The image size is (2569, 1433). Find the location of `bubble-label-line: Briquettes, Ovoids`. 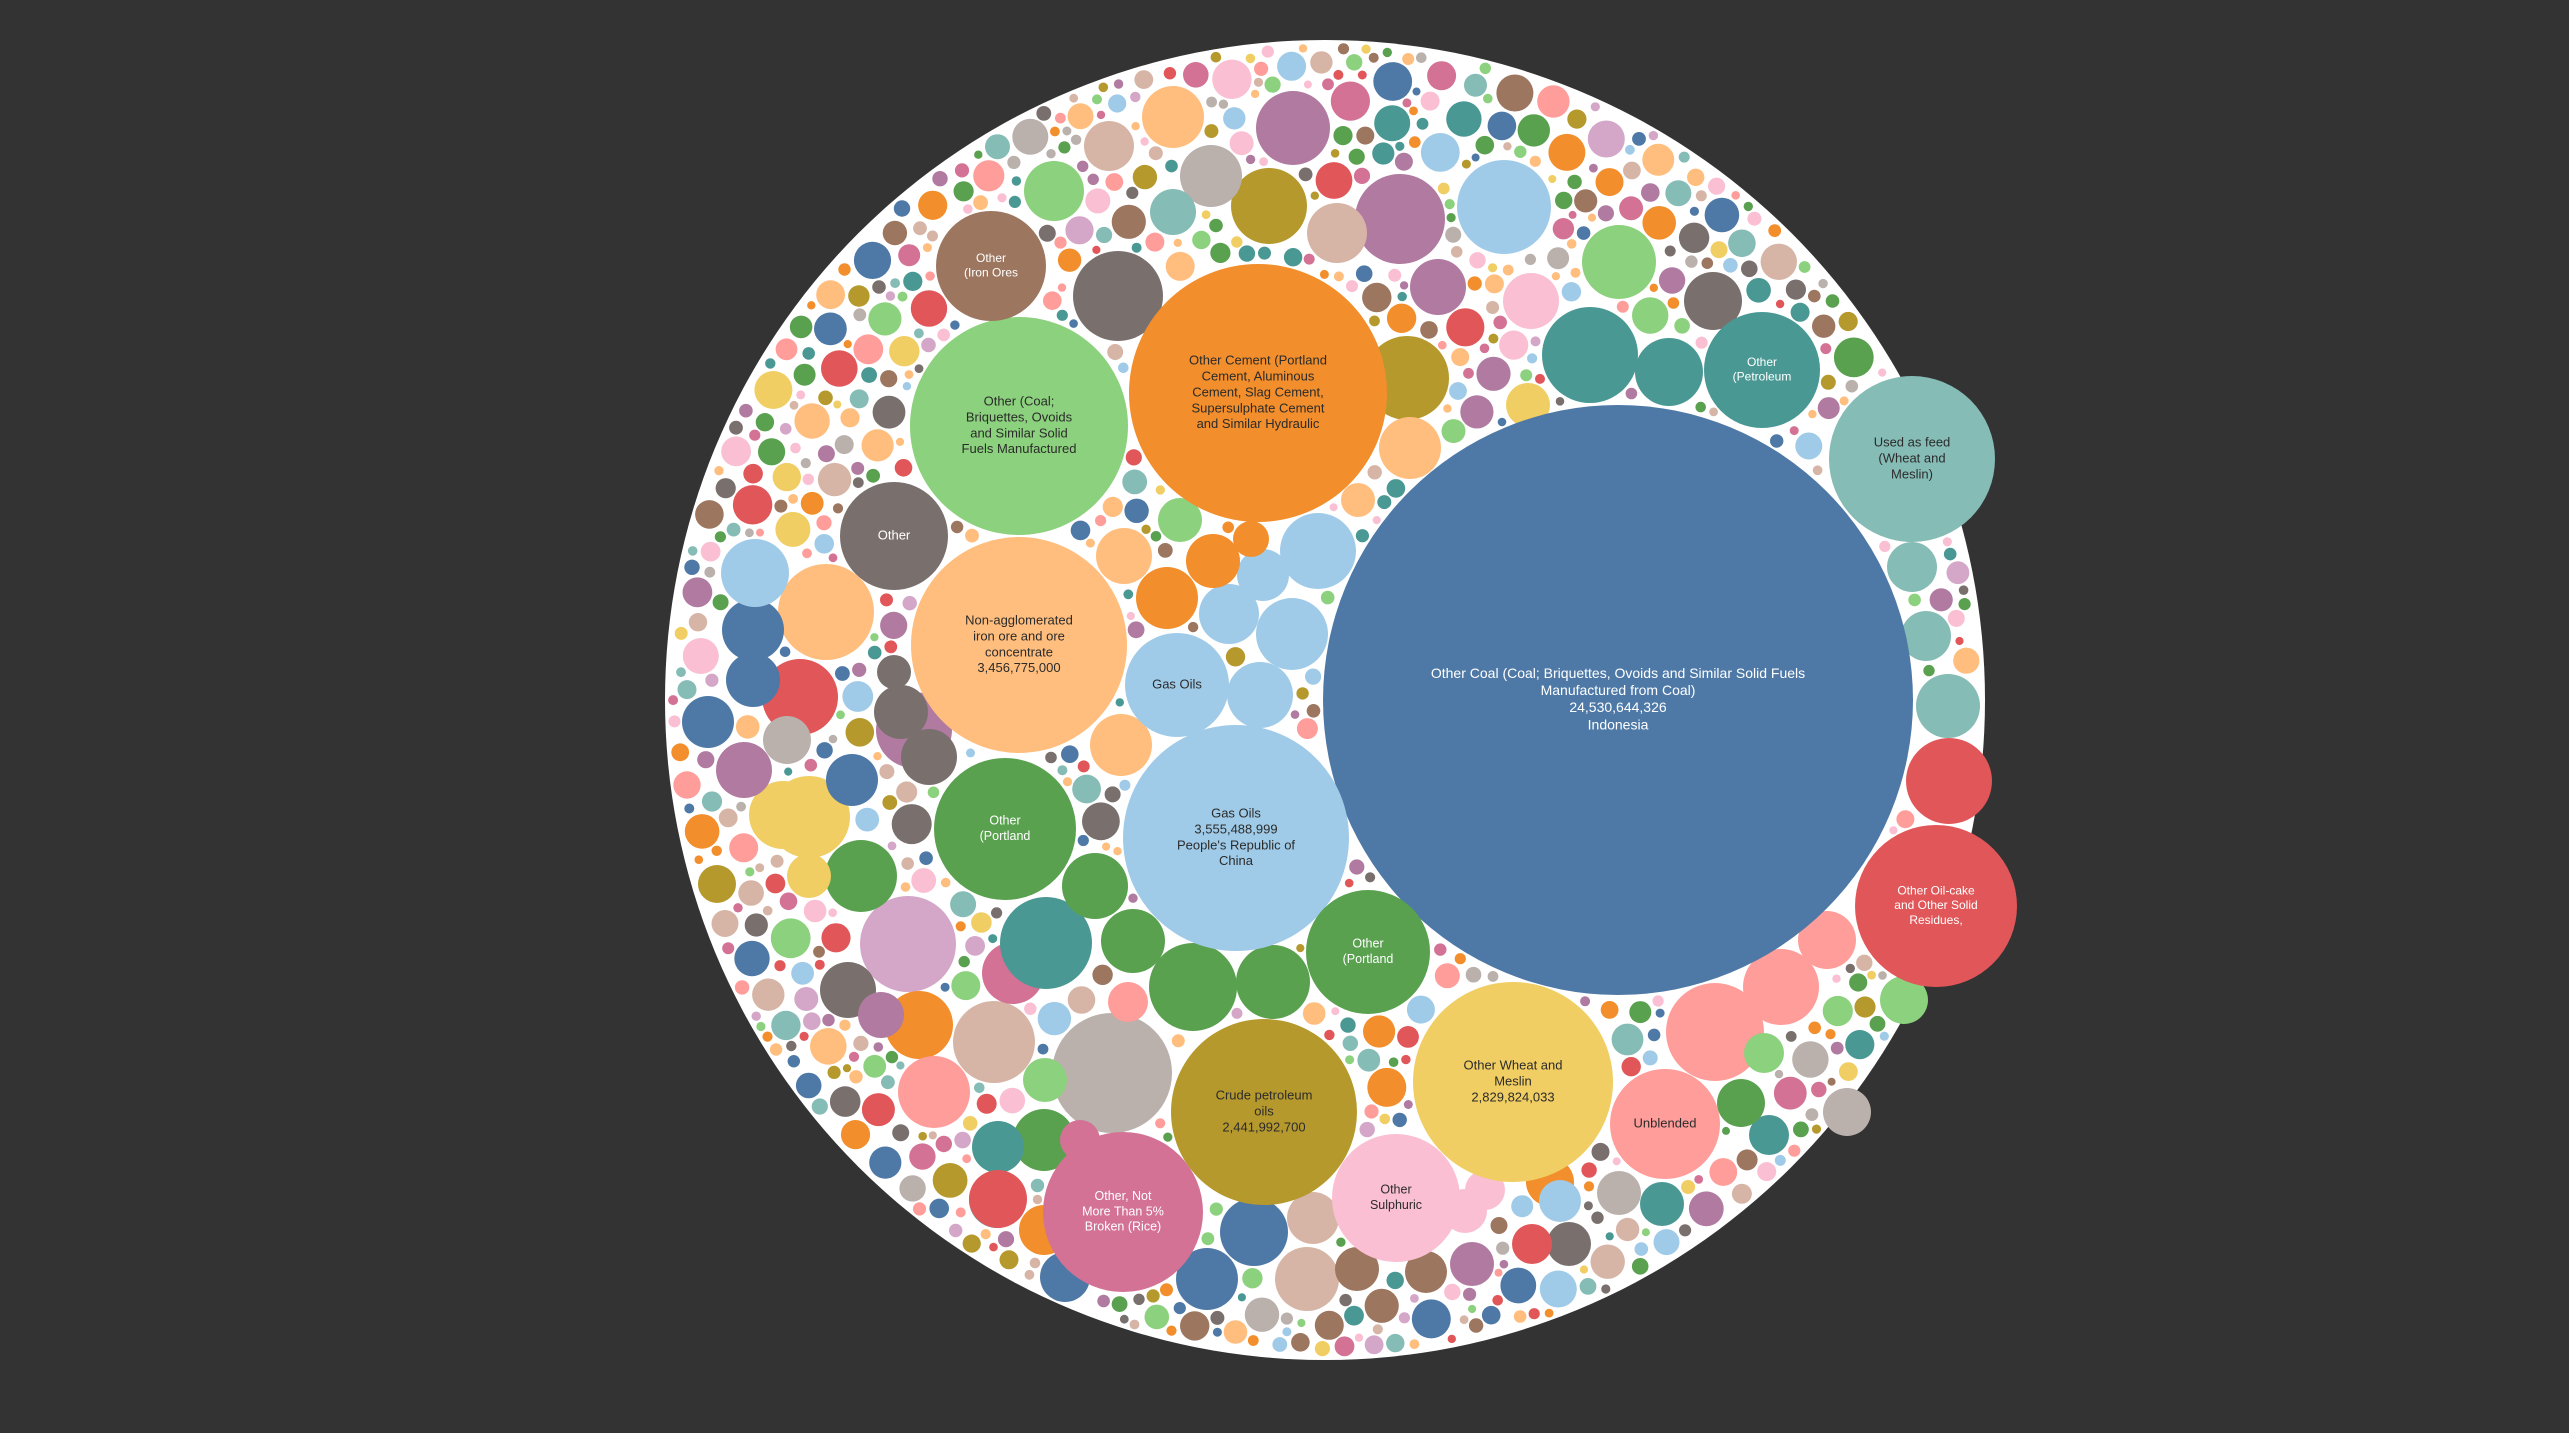

bubble-label-line: Briquettes, Ovoids is located at coordinates (1019, 417).